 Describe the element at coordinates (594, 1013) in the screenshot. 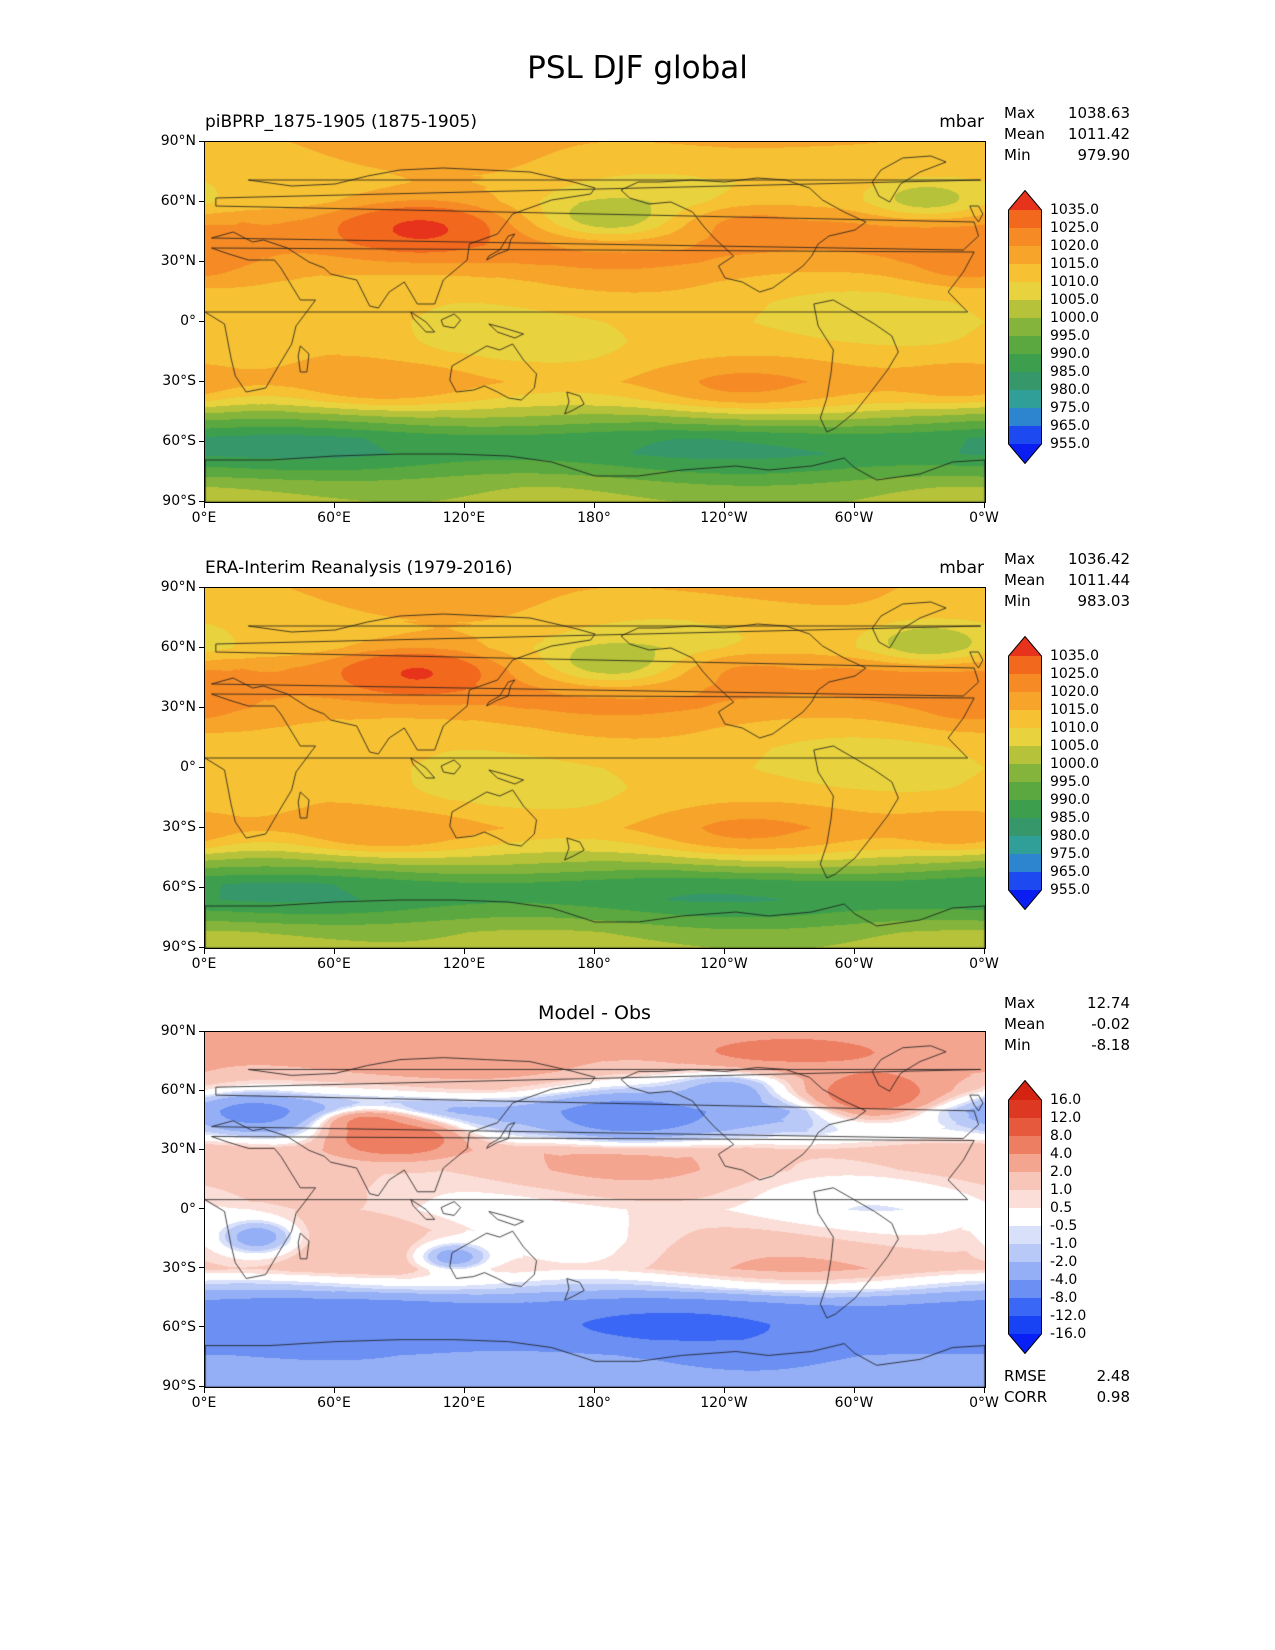

I see `panel-title: Model - Obs` at that location.